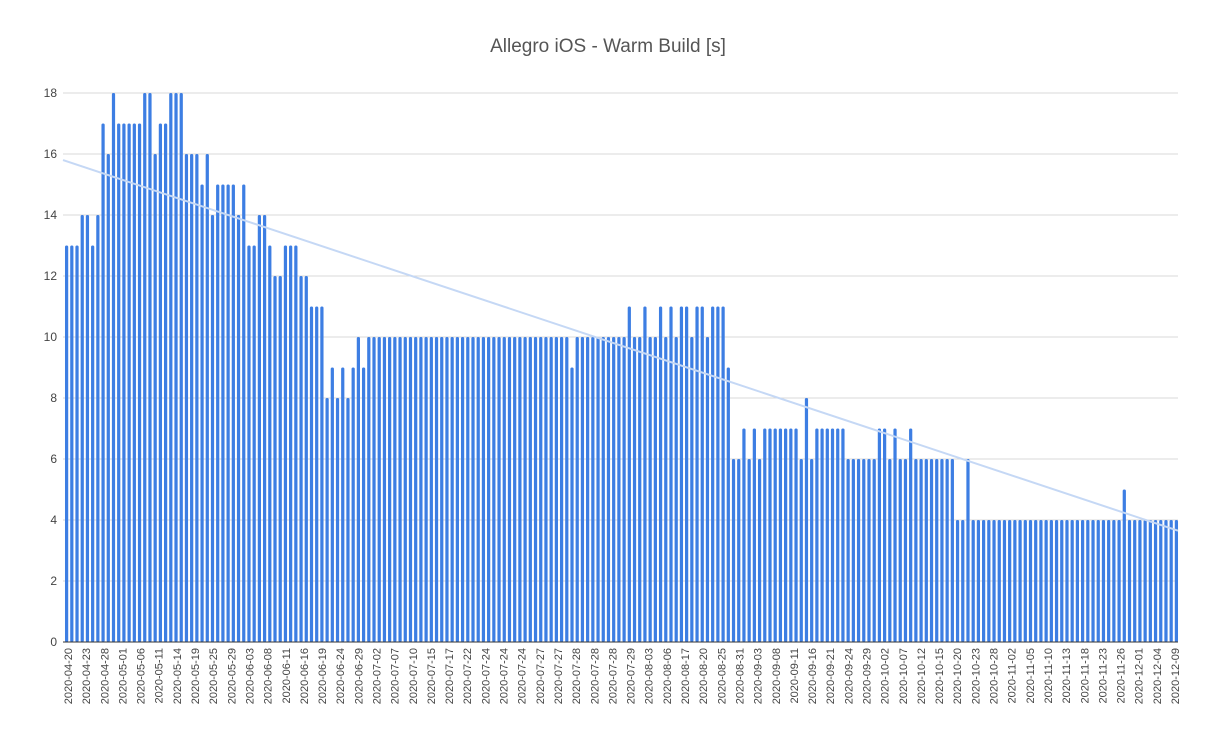  What do you see at coordinates (142, 676) in the screenshot?
I see `x-tick-label: 2020-05-06` at bounding box center [142, 676].